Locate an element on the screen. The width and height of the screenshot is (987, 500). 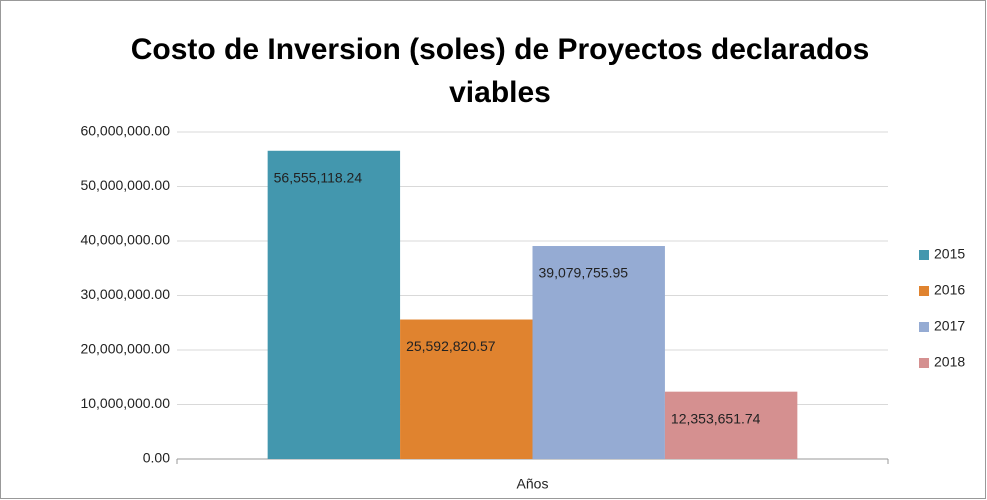
y-tick-label: 50,000,000.00 is located at coordinates (125, 185).